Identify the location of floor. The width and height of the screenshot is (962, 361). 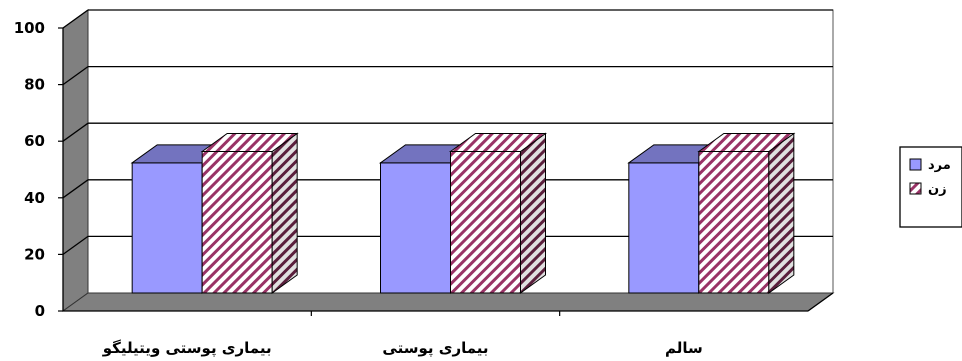
(448, 302).